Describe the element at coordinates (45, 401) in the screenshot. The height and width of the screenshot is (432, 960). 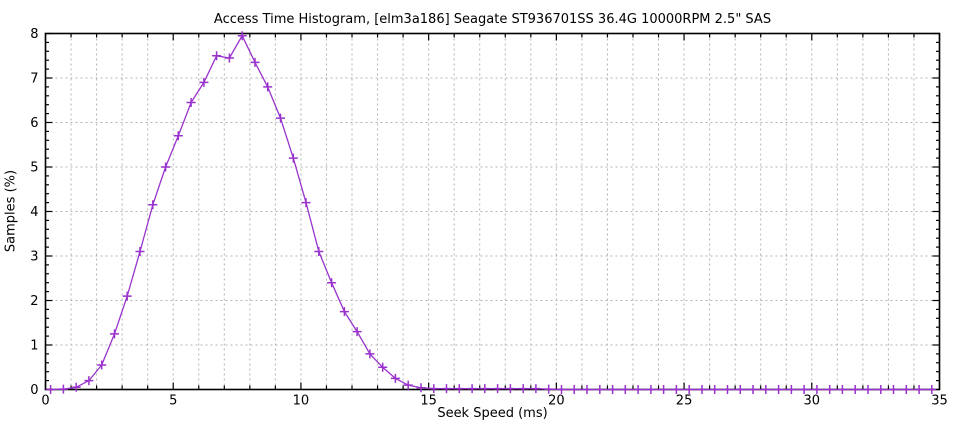
I see `x-tick-label: 0` at that location.